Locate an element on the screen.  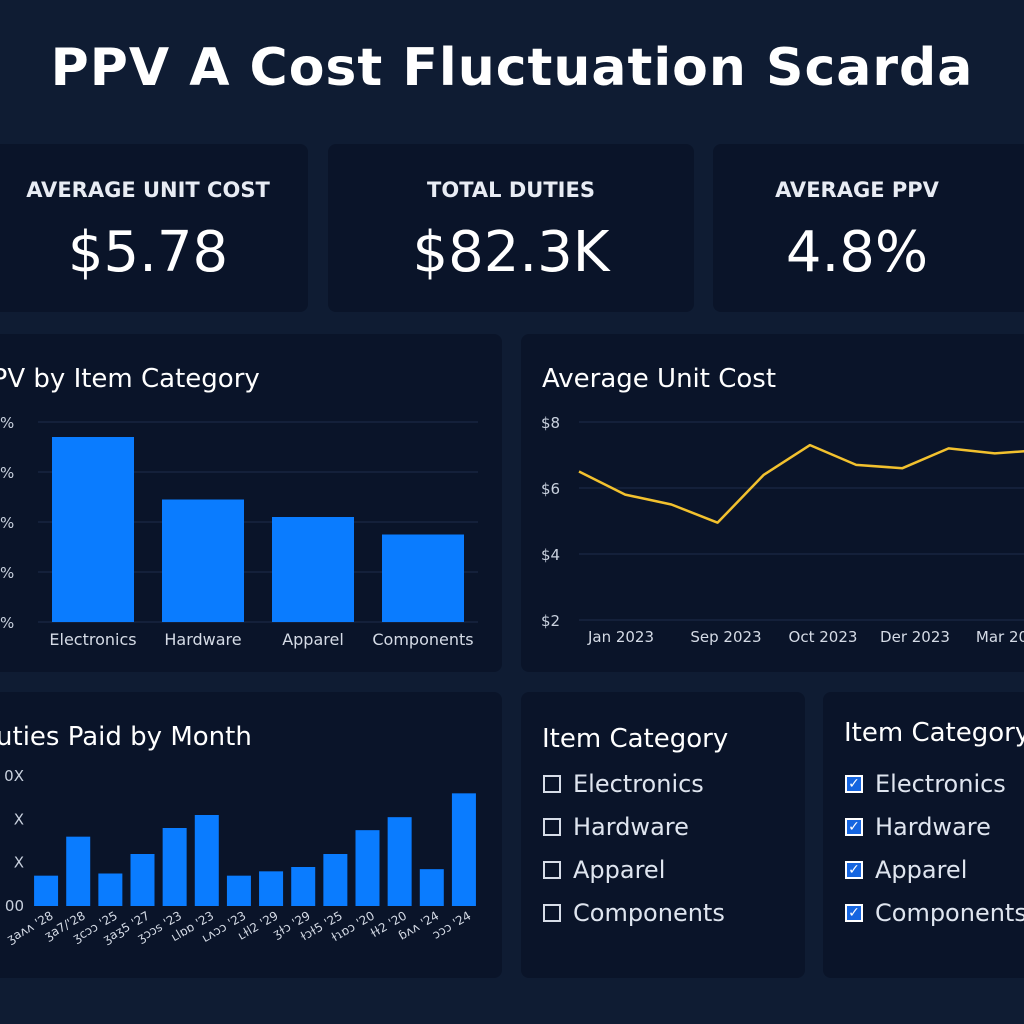
slicer-item-electronics: Electronics is located at coordinates (623, 784).